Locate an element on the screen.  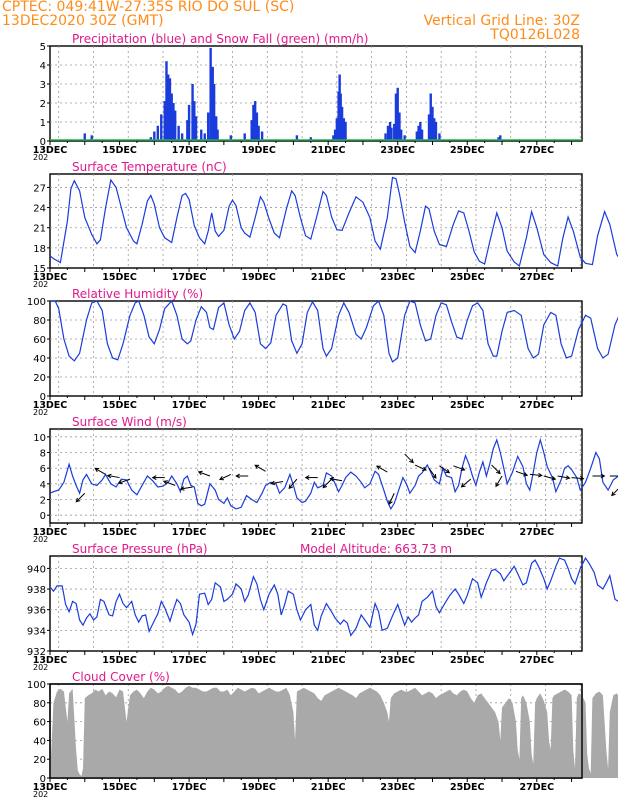
pressure-title: Surface Pressure (hPa) is located at coordinates (140, 549).